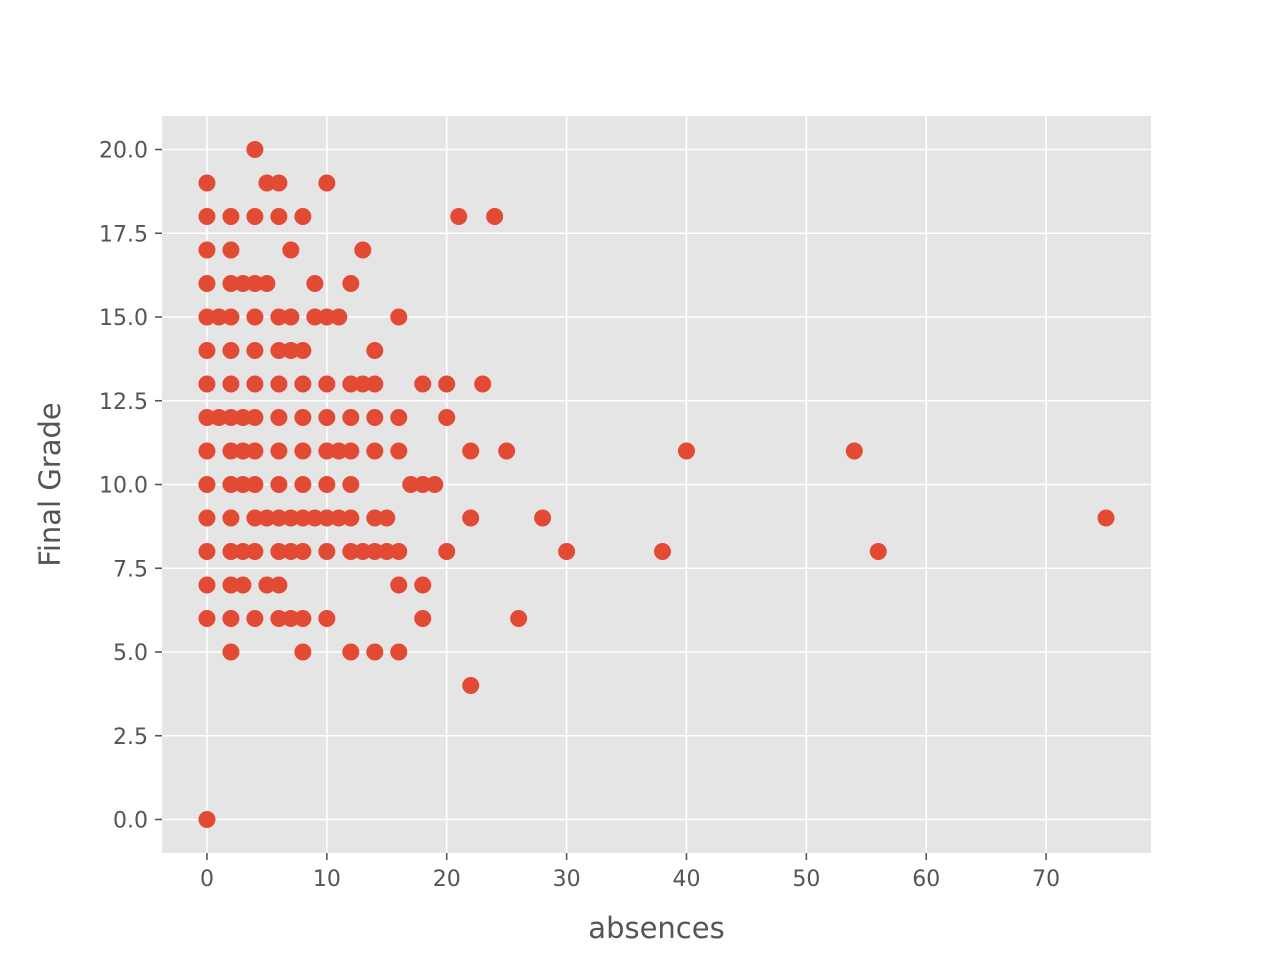  I want to click on y-axis-label: Final Grade, so click(50, 484).